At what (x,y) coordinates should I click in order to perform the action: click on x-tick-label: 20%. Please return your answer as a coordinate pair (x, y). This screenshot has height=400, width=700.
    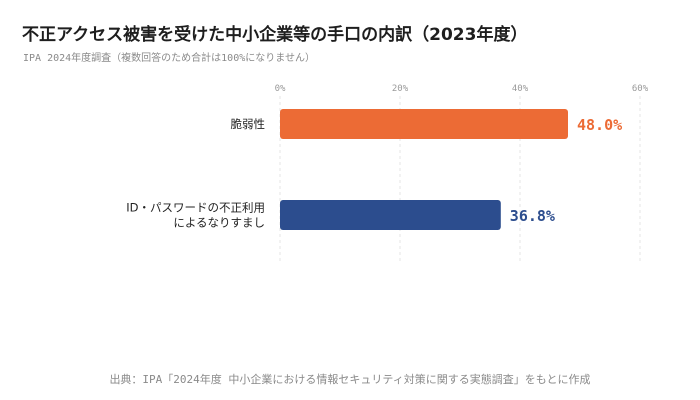
    Looking at the image, I should click on (400, 89).